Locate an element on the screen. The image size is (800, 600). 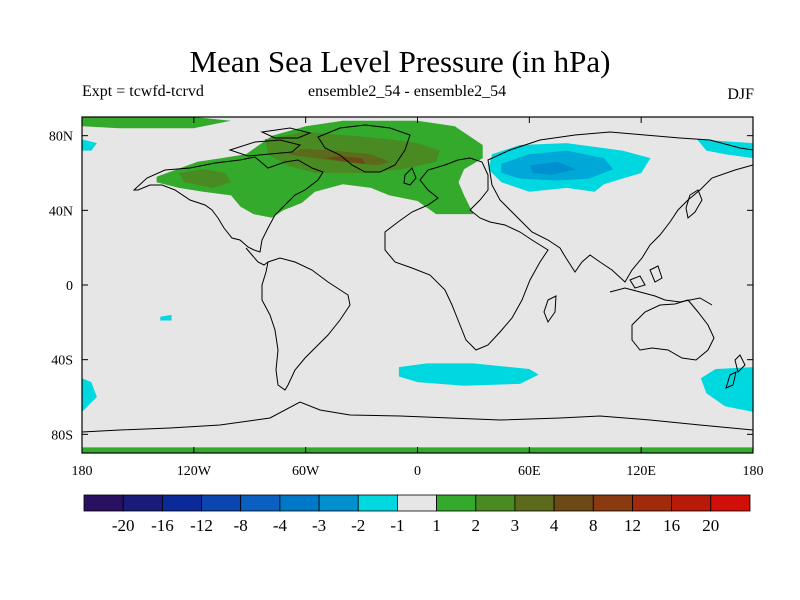
coastline-indonesia is located at coordinates (661, 285).